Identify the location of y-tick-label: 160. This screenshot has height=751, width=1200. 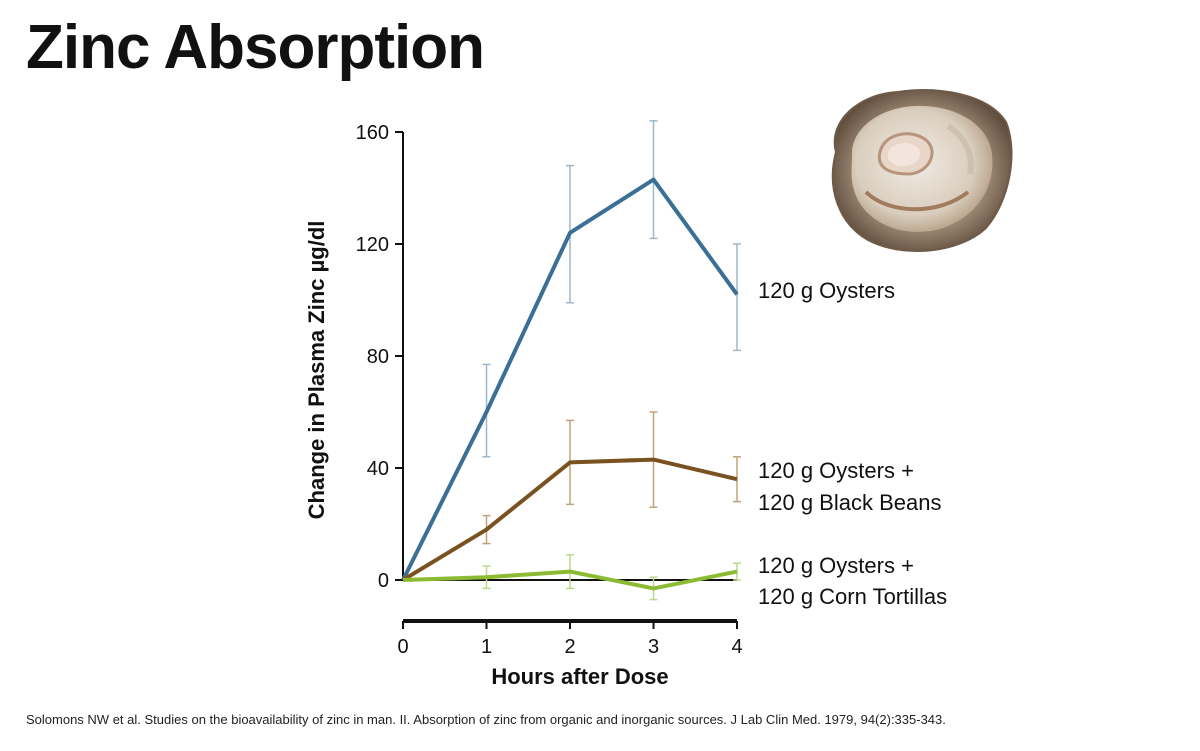
(372, 133).